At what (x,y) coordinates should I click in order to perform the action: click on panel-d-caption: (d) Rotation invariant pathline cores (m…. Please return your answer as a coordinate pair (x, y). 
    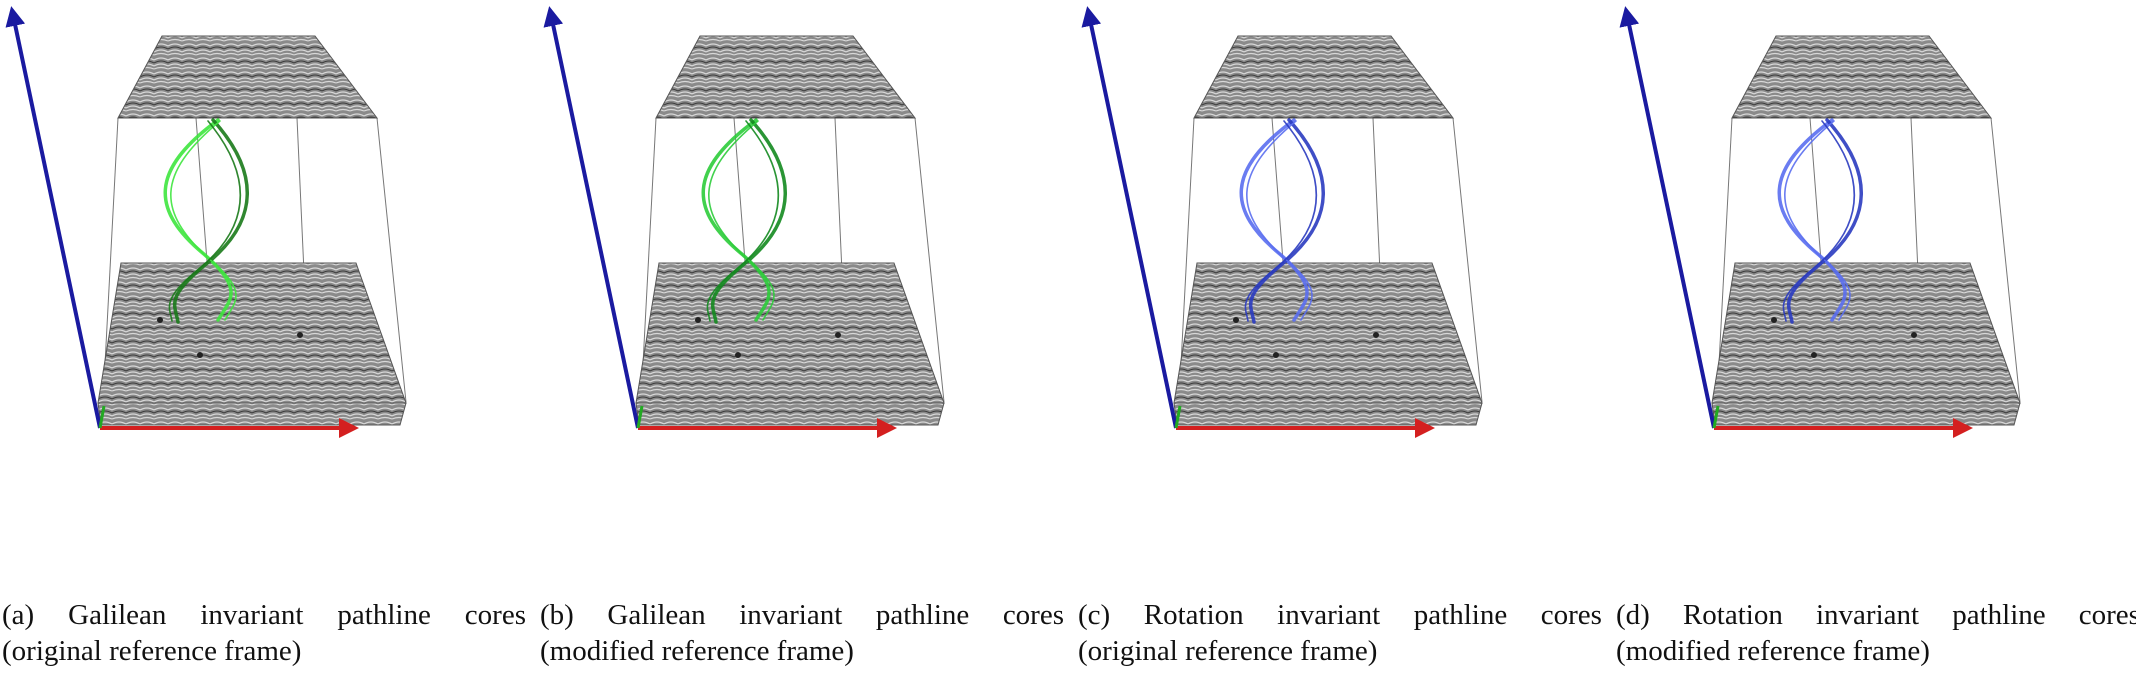
    Looking at the image, I should click on (1876, 633).